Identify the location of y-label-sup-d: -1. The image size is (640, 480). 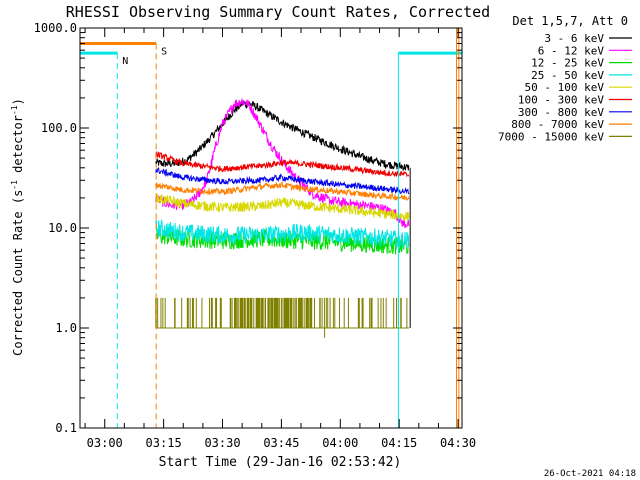
(14, 110).